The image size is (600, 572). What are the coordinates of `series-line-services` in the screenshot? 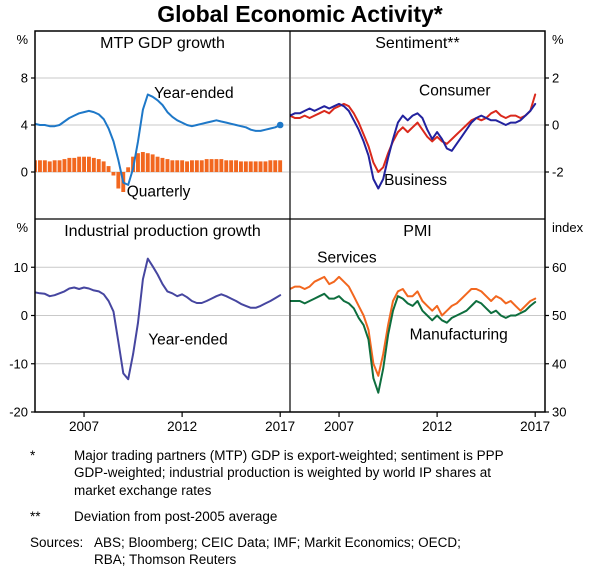 It's located at (413, 326).